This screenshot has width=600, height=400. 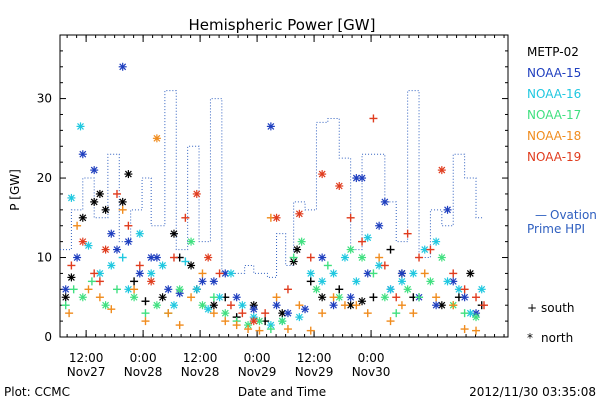 What do you see at coordinates (554, 73) in the screenshot?
I see `legend-entry: NOAA-15` at bounding box center [554, 73].